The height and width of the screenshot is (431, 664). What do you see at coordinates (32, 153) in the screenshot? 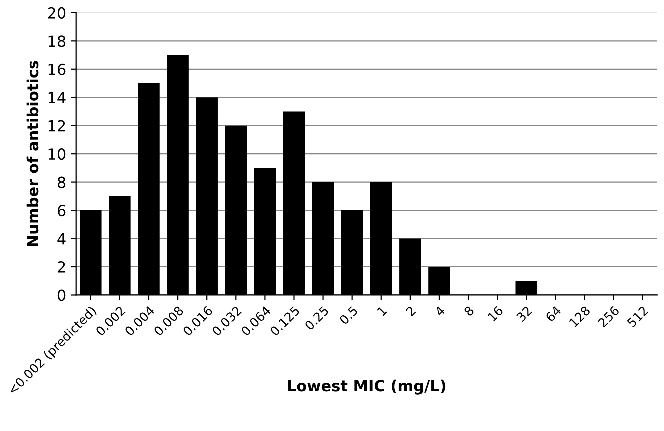
I see `y-axis-title: Number of antibiotics` at bounding box center [32, 153].